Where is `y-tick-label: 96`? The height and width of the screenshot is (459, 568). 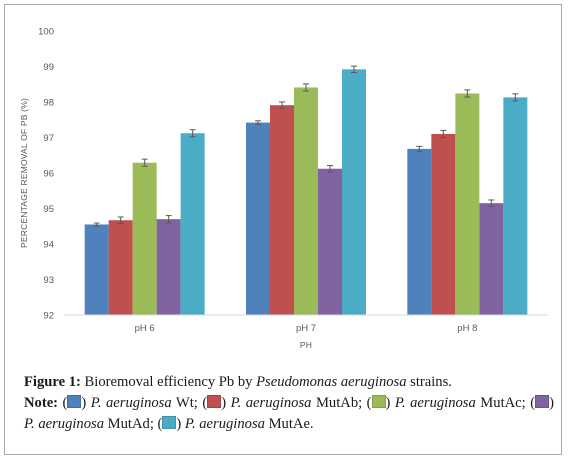
y-tick-label: 96 is located at coordinates (48, 174).